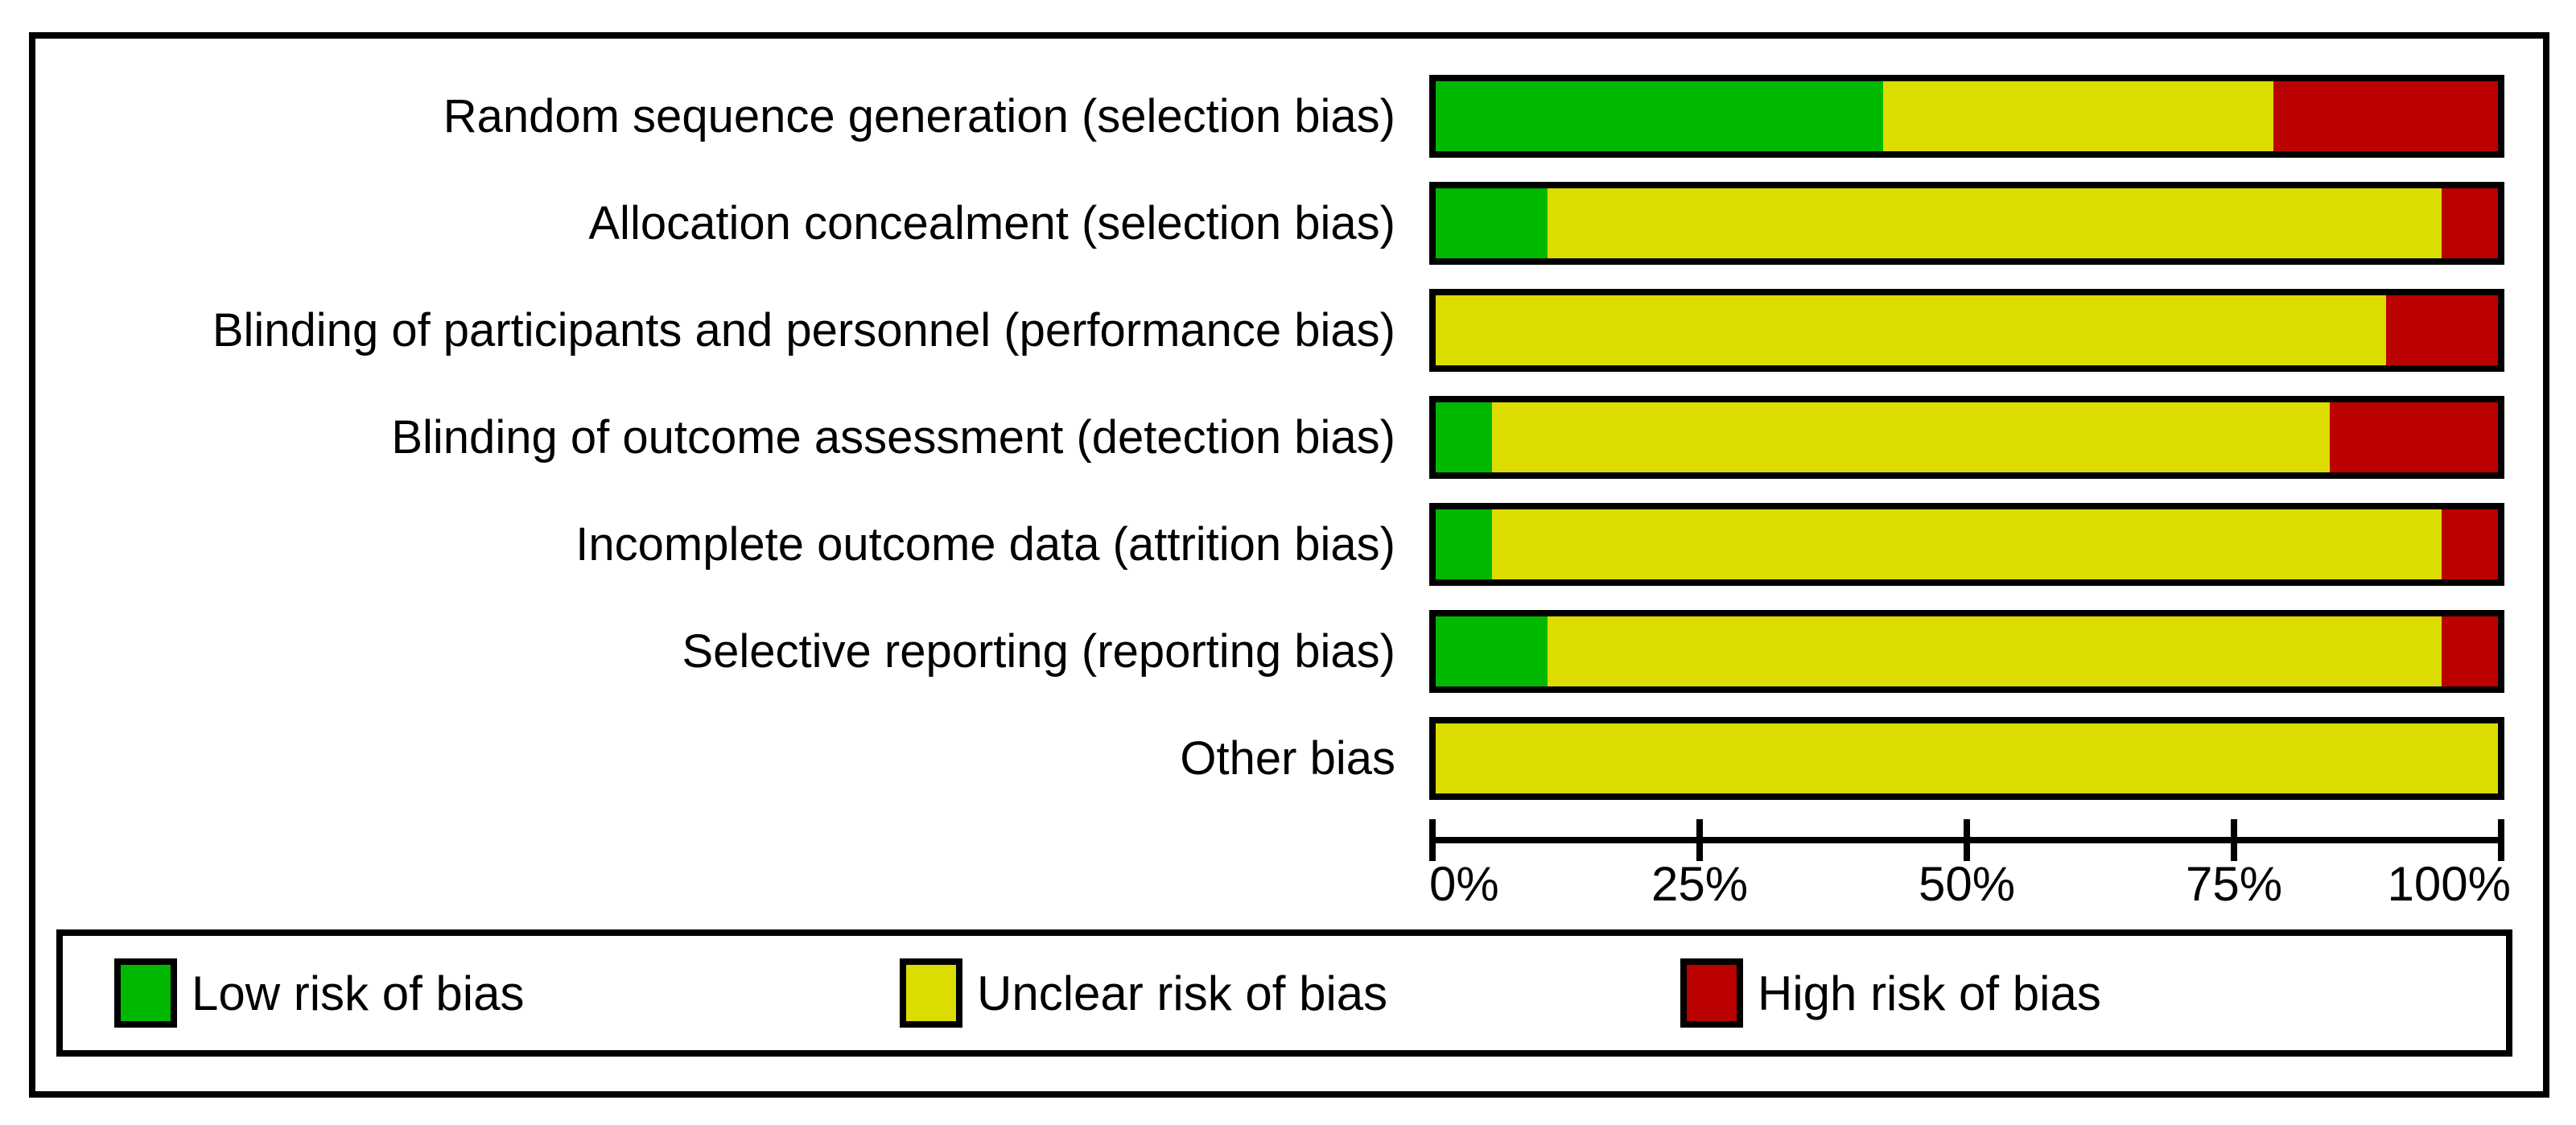 This screenshot has height=1125, width=2576. Describe the element at coordinates (2449, 884) in the screenshot. I see `x-axis-tick-label: 100%` at that location.